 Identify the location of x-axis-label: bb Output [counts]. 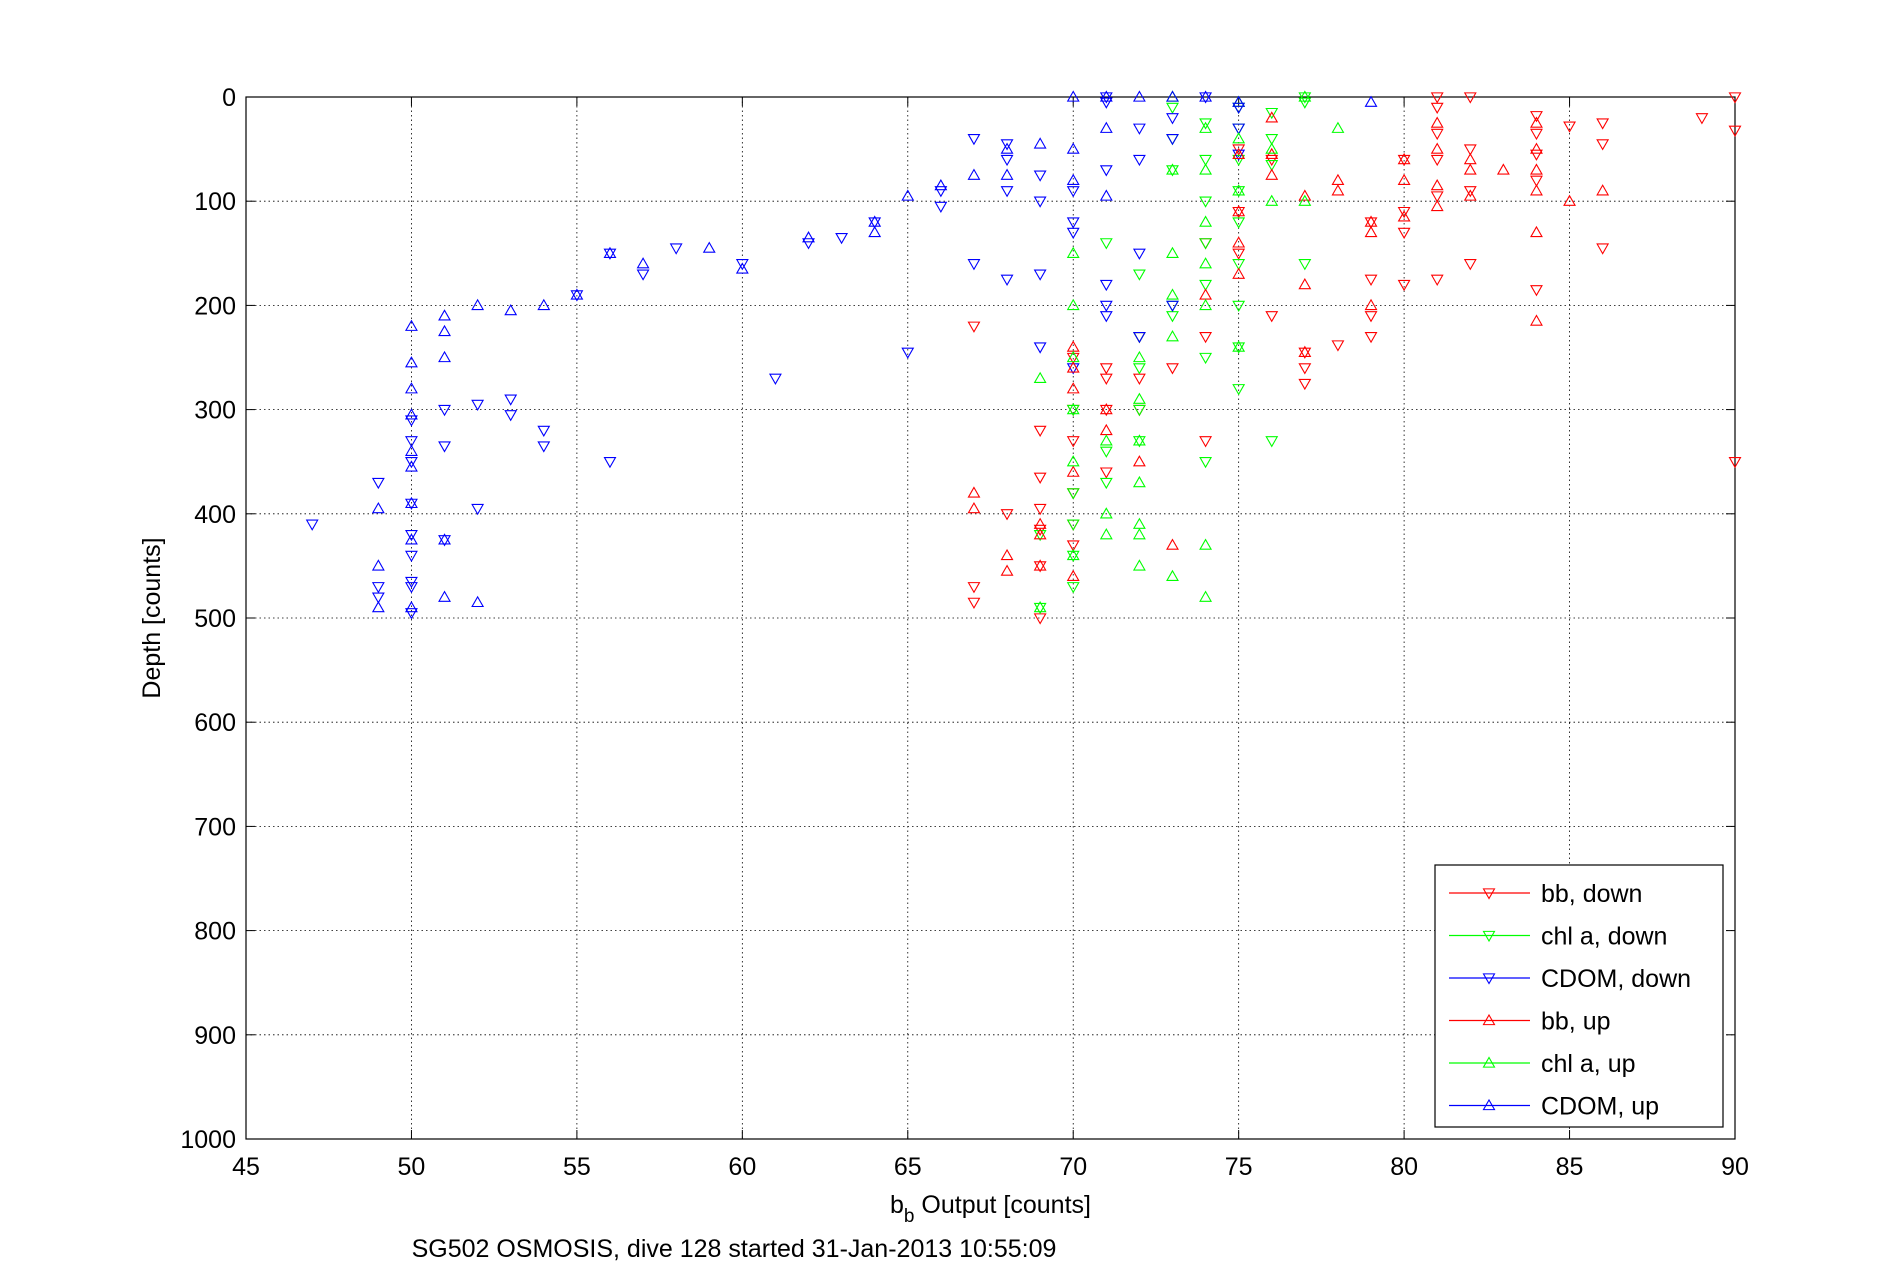
(990, 1209).